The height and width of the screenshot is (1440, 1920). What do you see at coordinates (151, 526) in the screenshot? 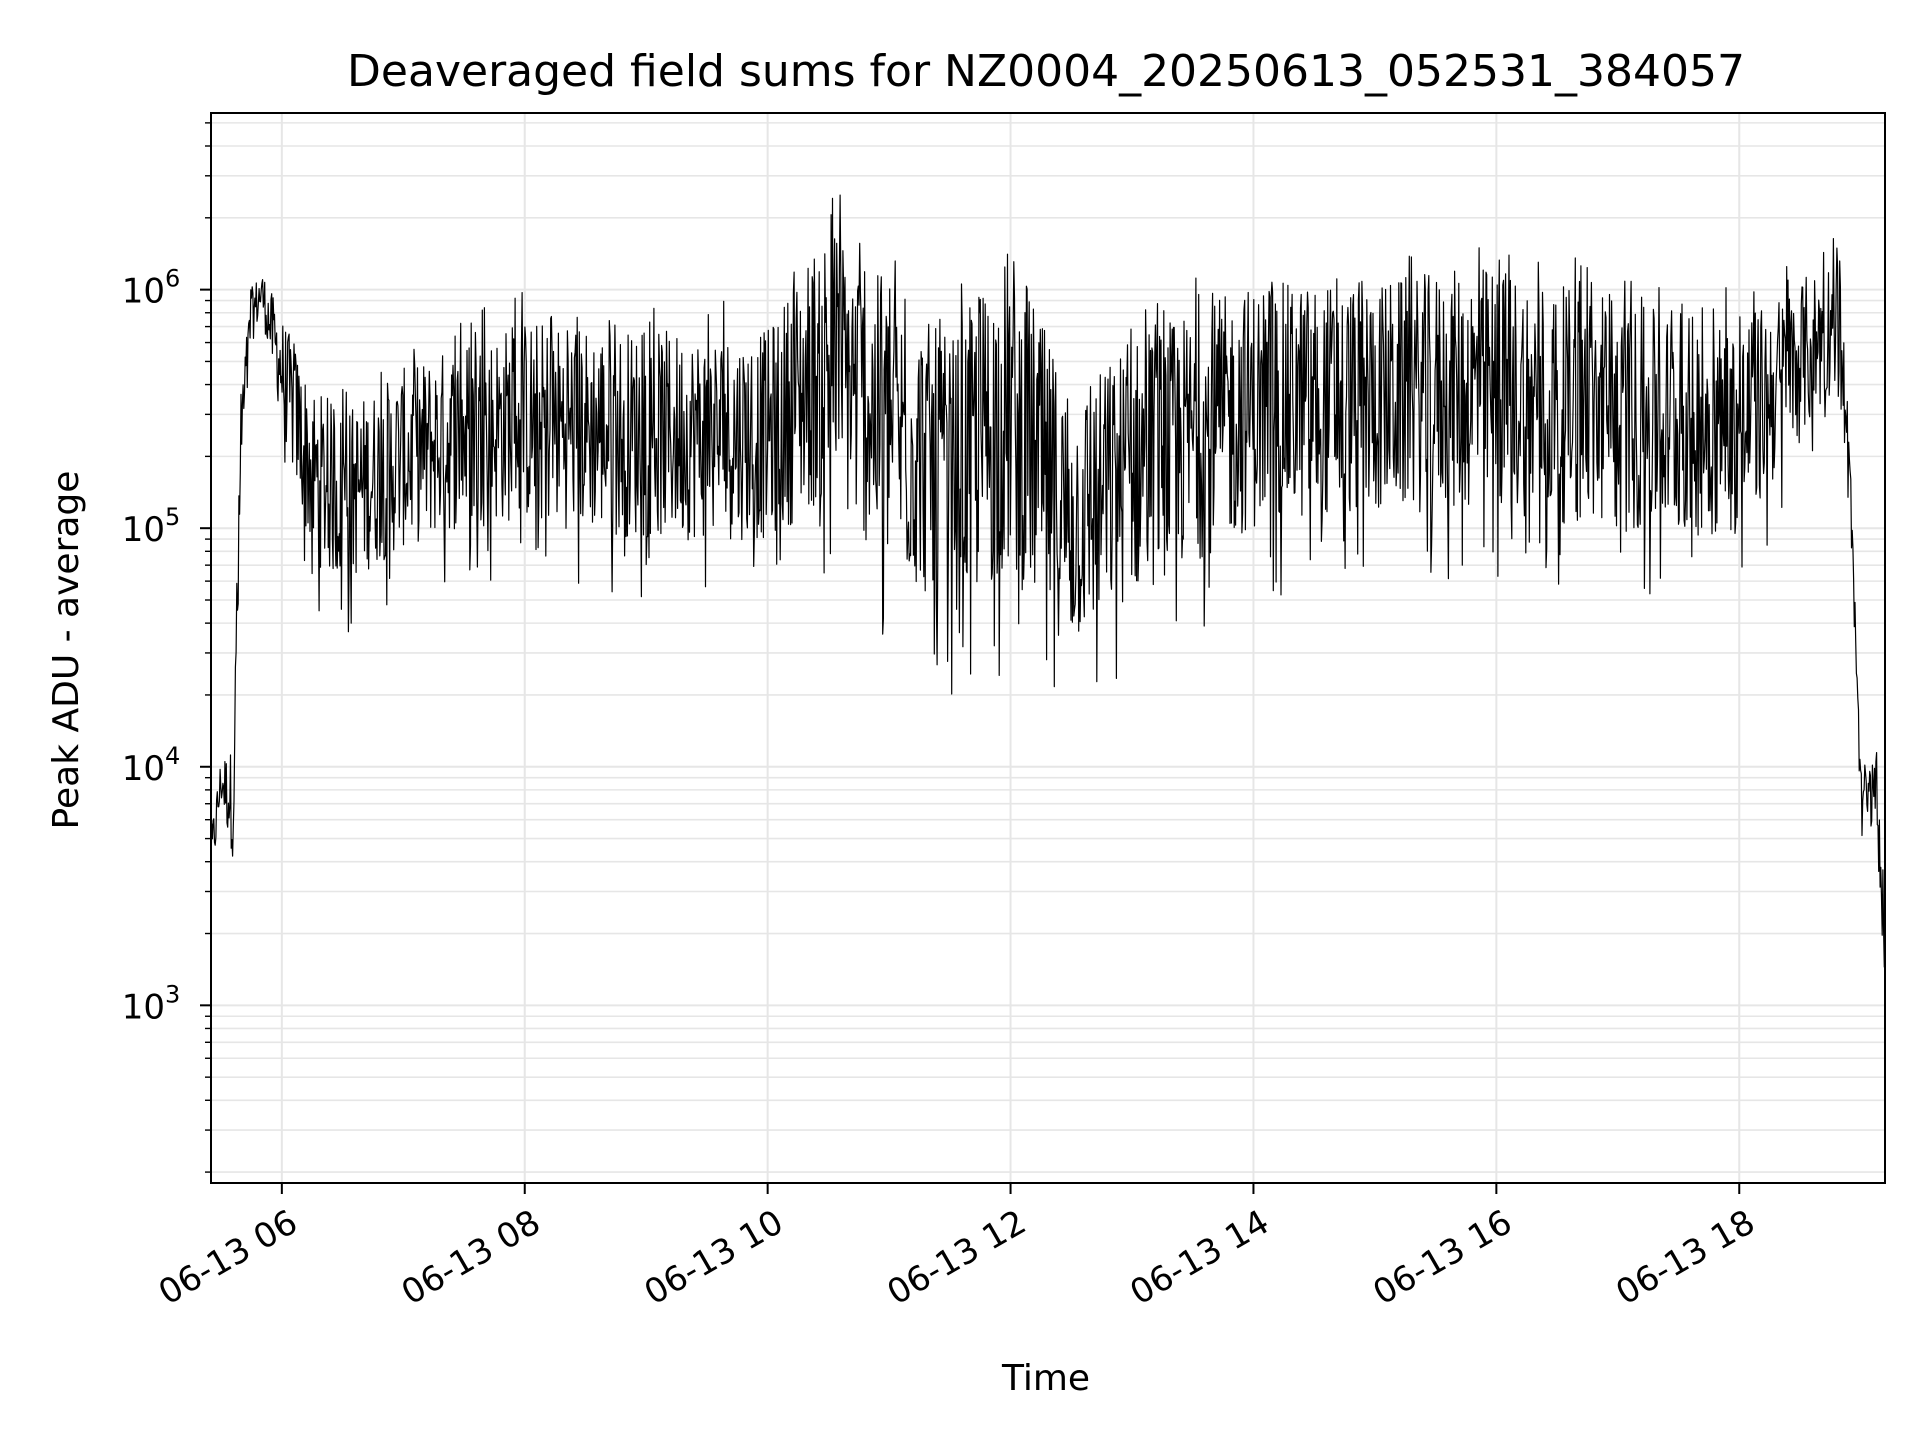
I see `y-tick-label: 10⁵` at bounding box center [151, 526].